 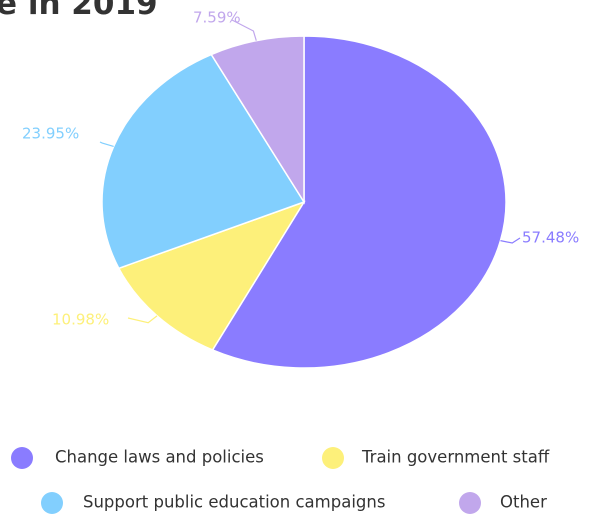 I want to click on value-label: 7.59%, so click(x=217, y=18).